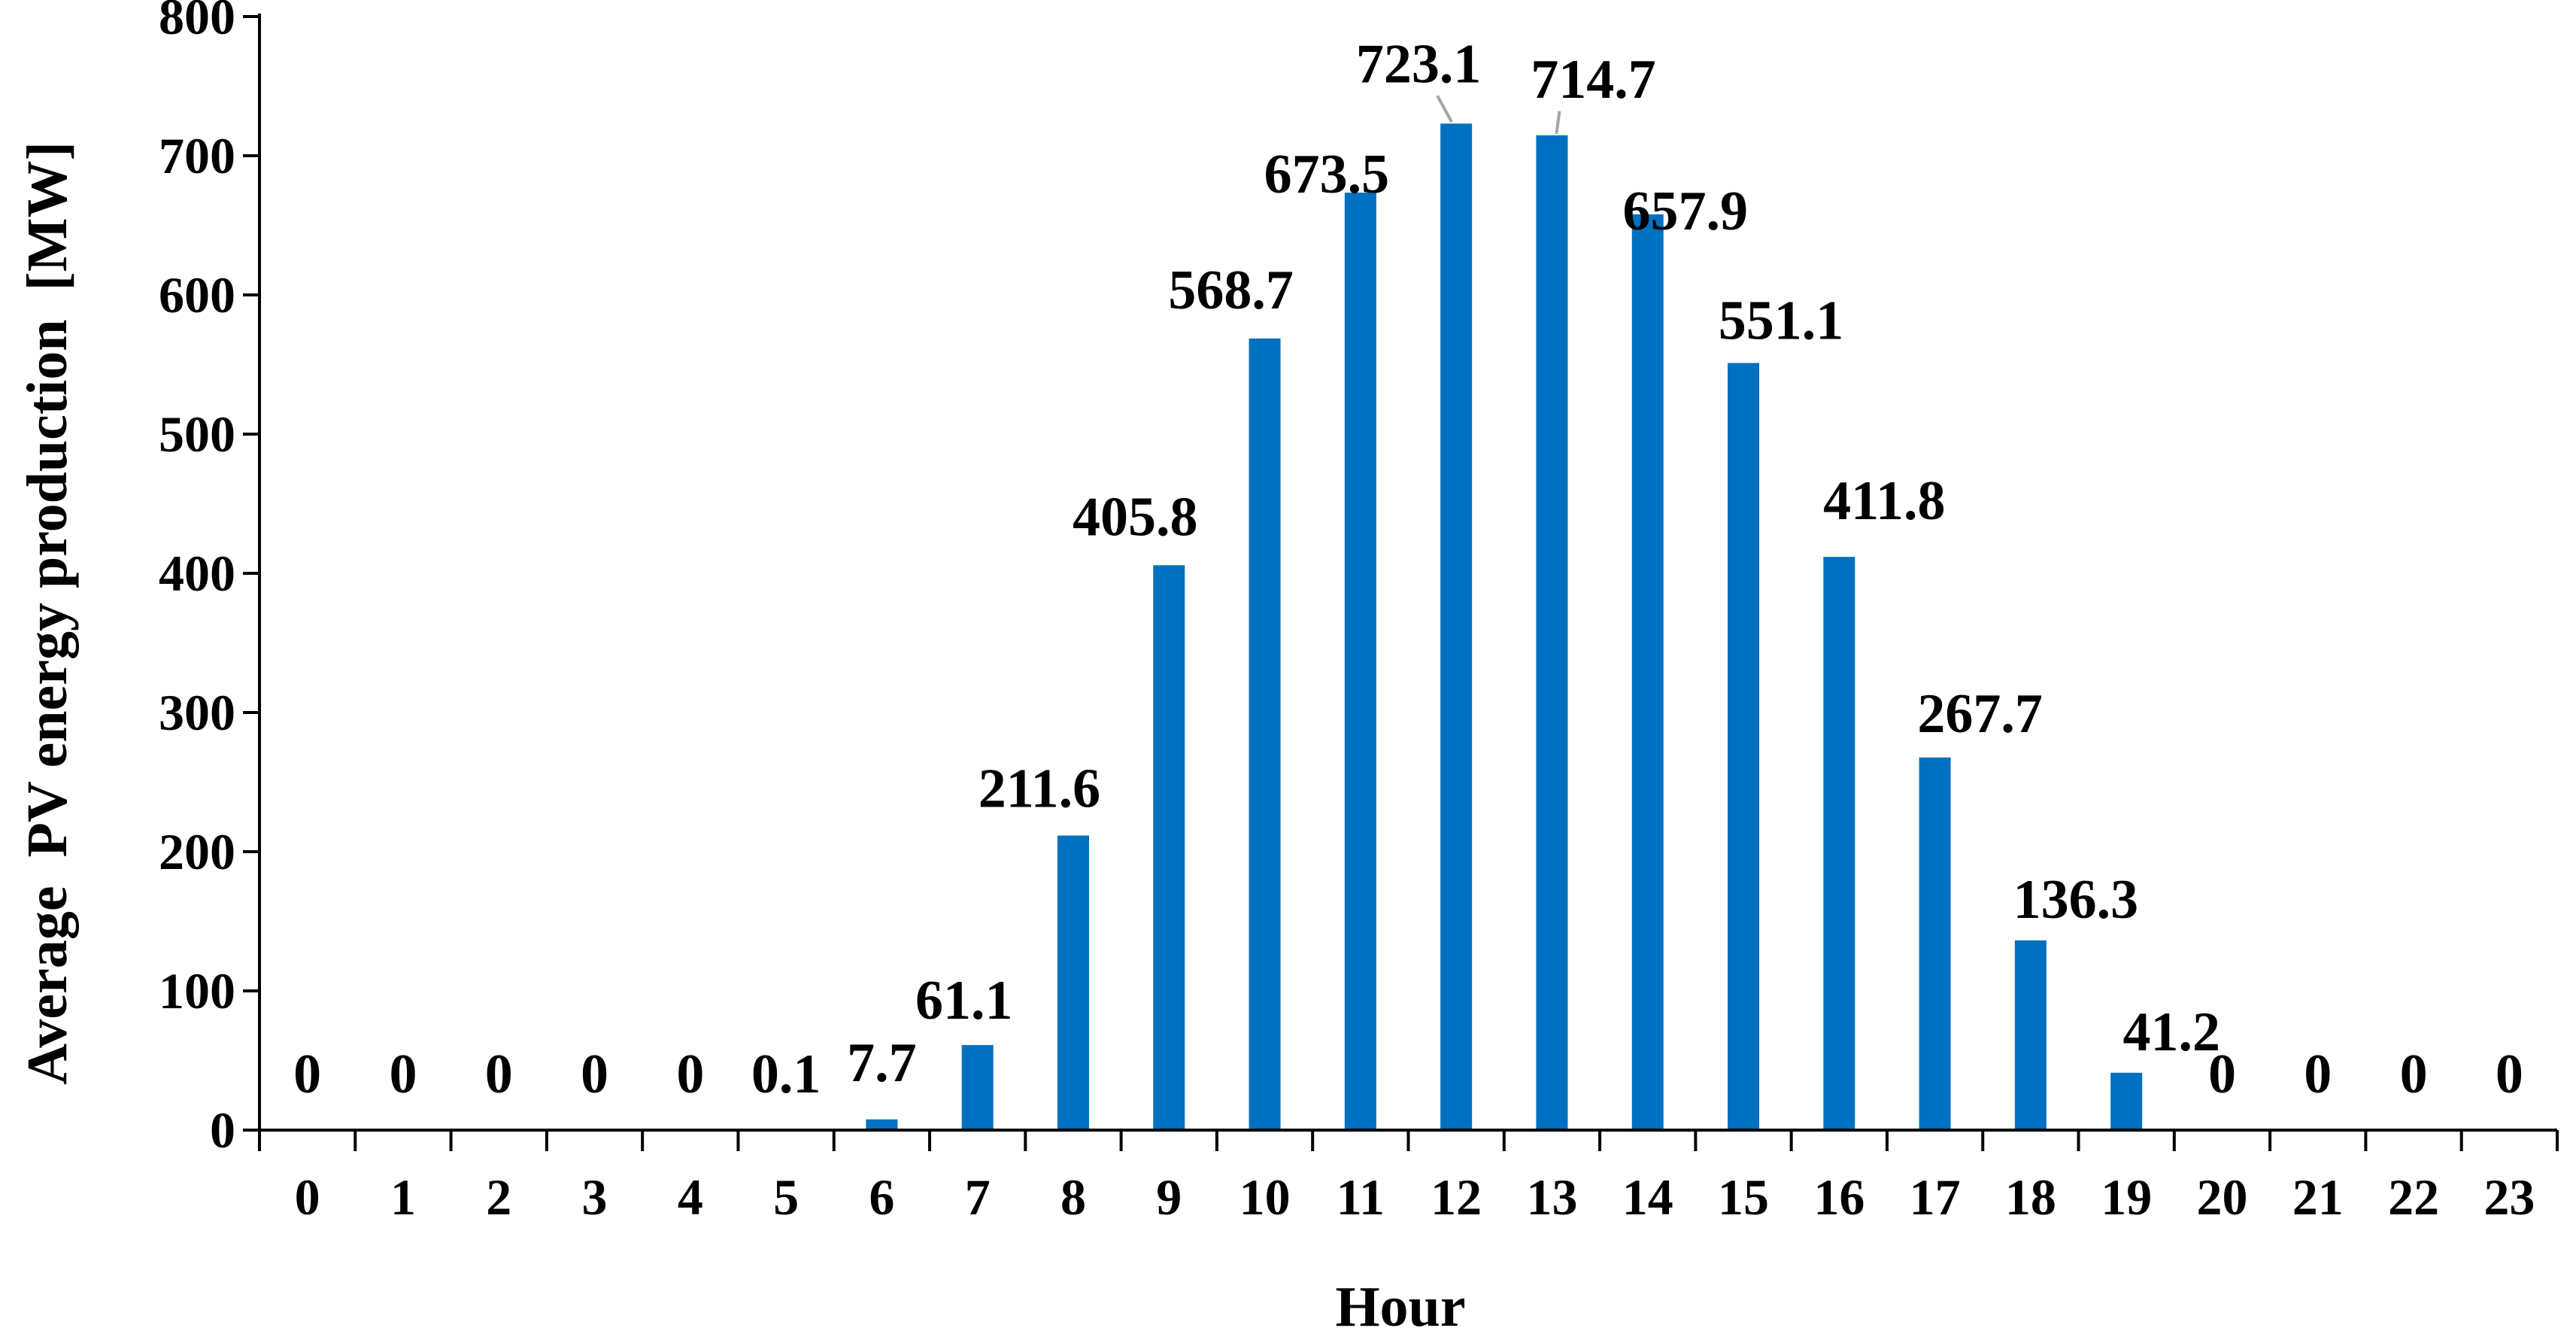 This screenshot has width=2576, height=1337. What do you see at coordinates (1456, 1197) in the screenshot?
I see `x-tick-label: 12` at bounding box center [1456, 1197].